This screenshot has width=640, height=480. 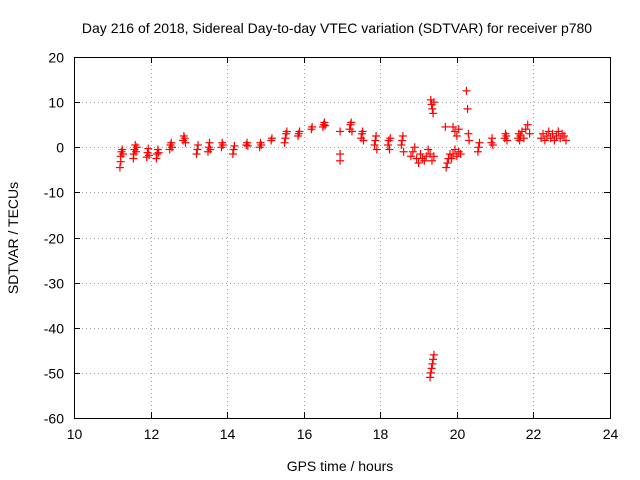 I want to click on x-tick-label: 10, so click(x=75, y=434).